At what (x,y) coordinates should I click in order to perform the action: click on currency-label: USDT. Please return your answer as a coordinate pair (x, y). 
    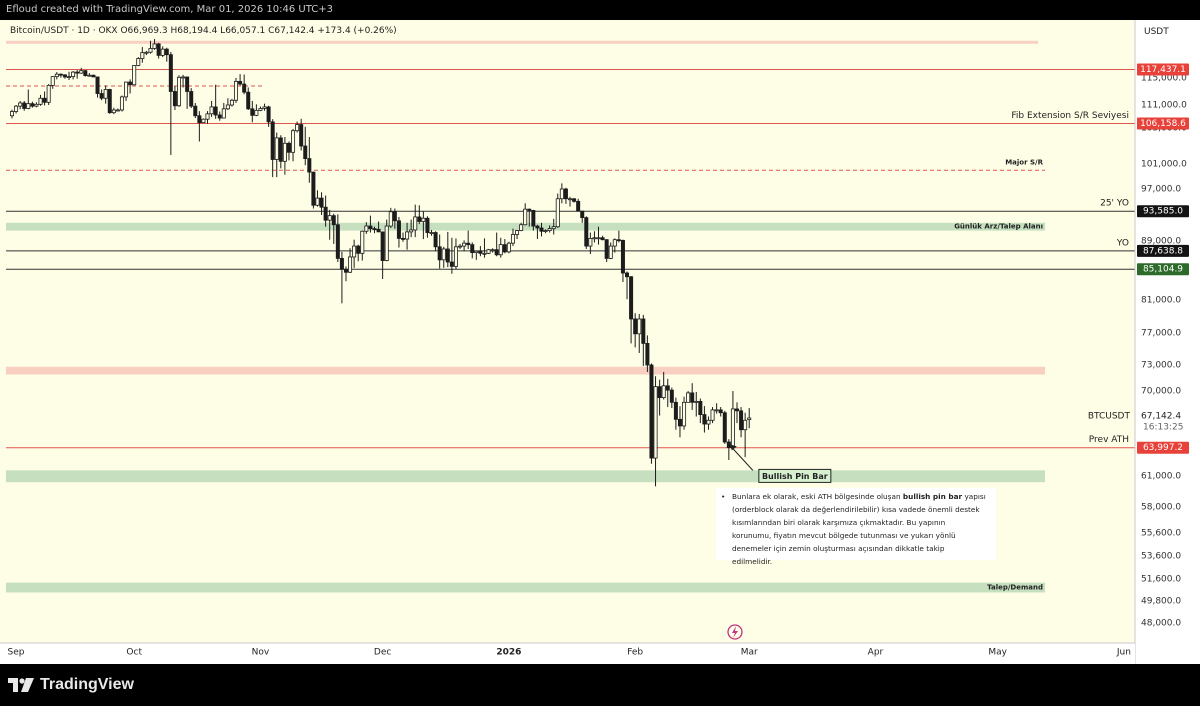
    Looking at the image, I should click on (1156, 32).